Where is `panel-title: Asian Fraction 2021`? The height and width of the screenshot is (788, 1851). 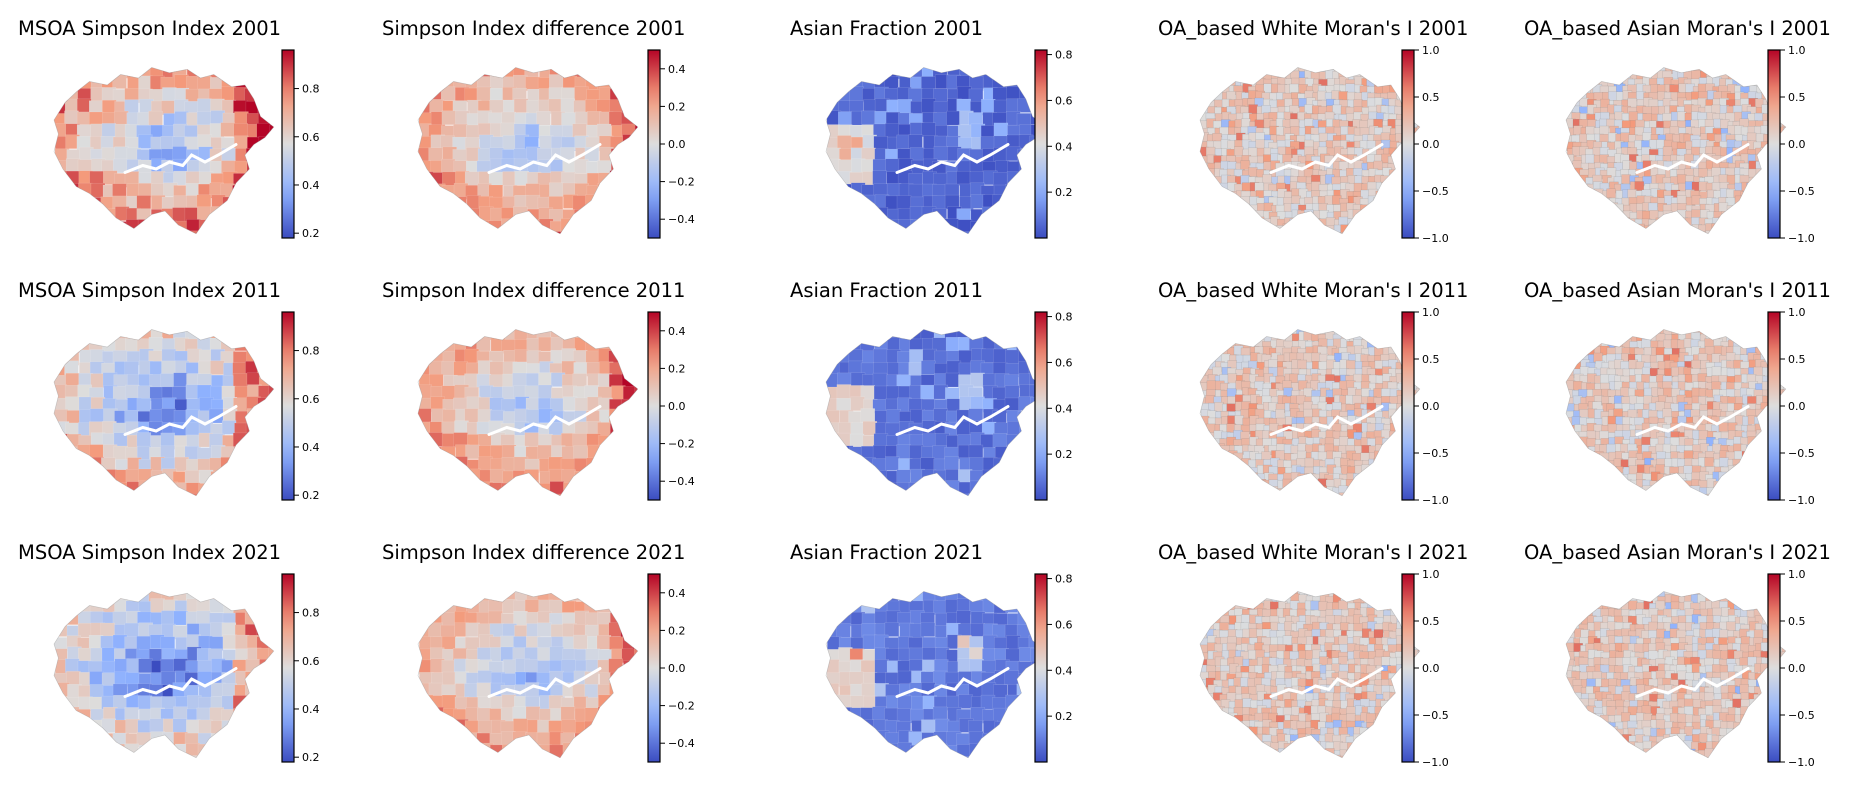
panel-title: Asian Fraction 2021 is located at coordinates (886, 552).